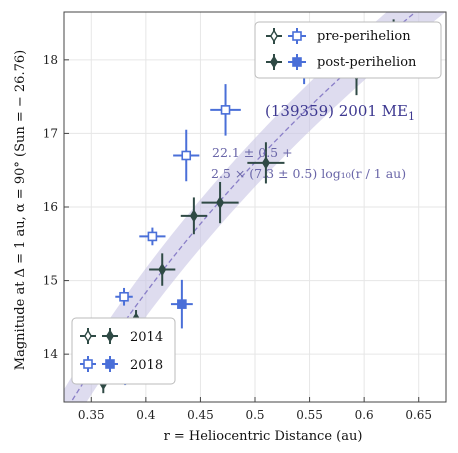  What do you see at coordinates (50, 281) in the screenshot?
I see `y-tick-label: 15` at bounding box center [50, 281].